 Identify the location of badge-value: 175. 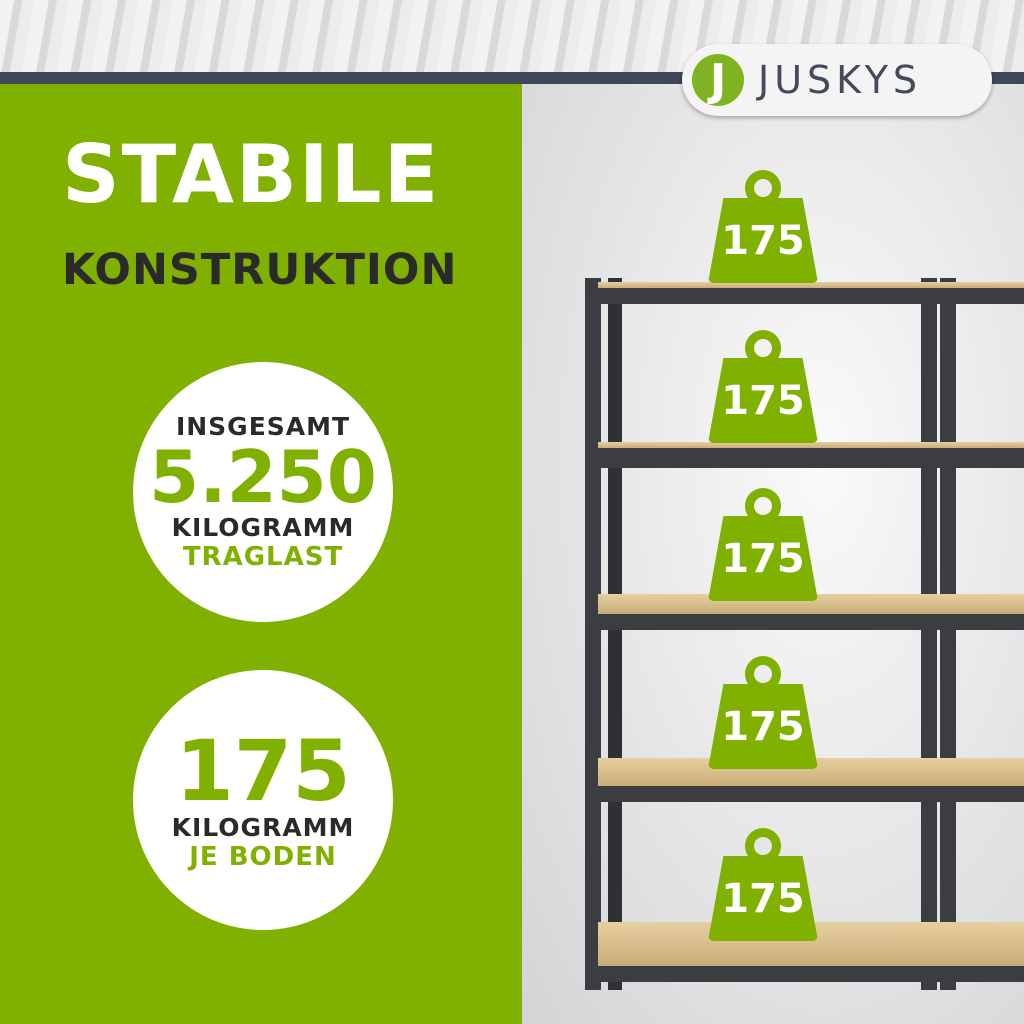
(263, 770).